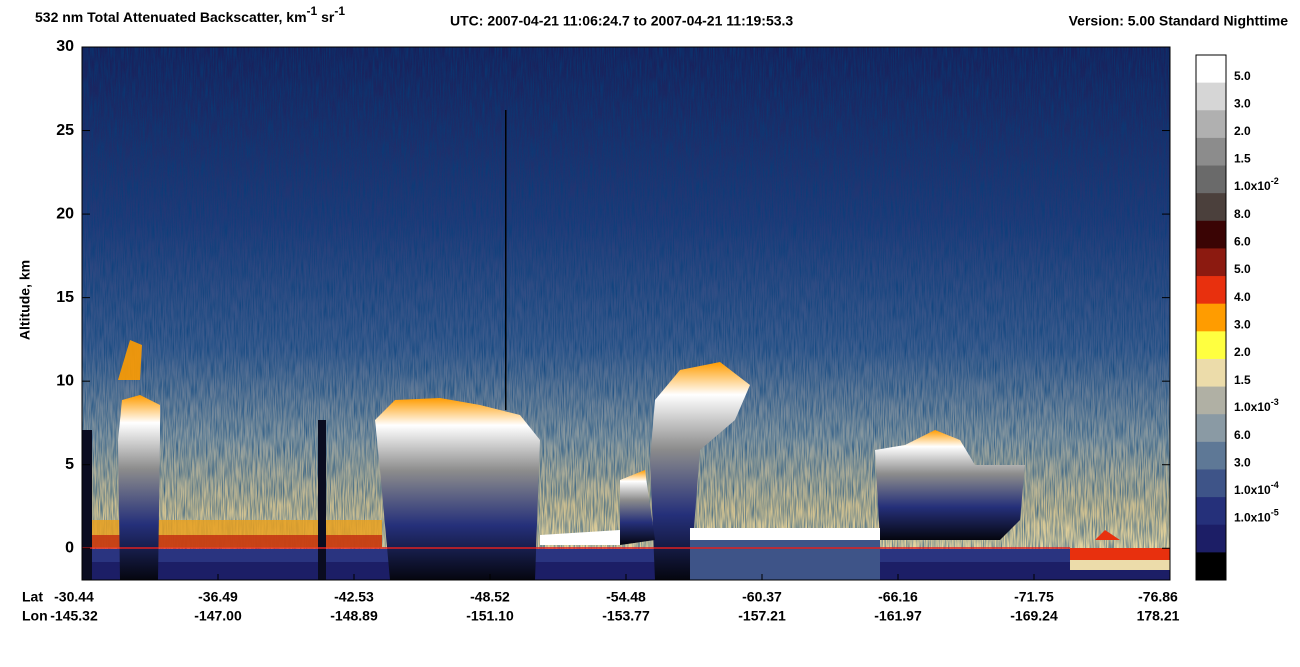 Image resolution: width=1300 pixels, height=667 pixels. What do you see at coordinates (326, 17) in the screenshot?
I see `title-text: sr` at bounding box center [326, 17].